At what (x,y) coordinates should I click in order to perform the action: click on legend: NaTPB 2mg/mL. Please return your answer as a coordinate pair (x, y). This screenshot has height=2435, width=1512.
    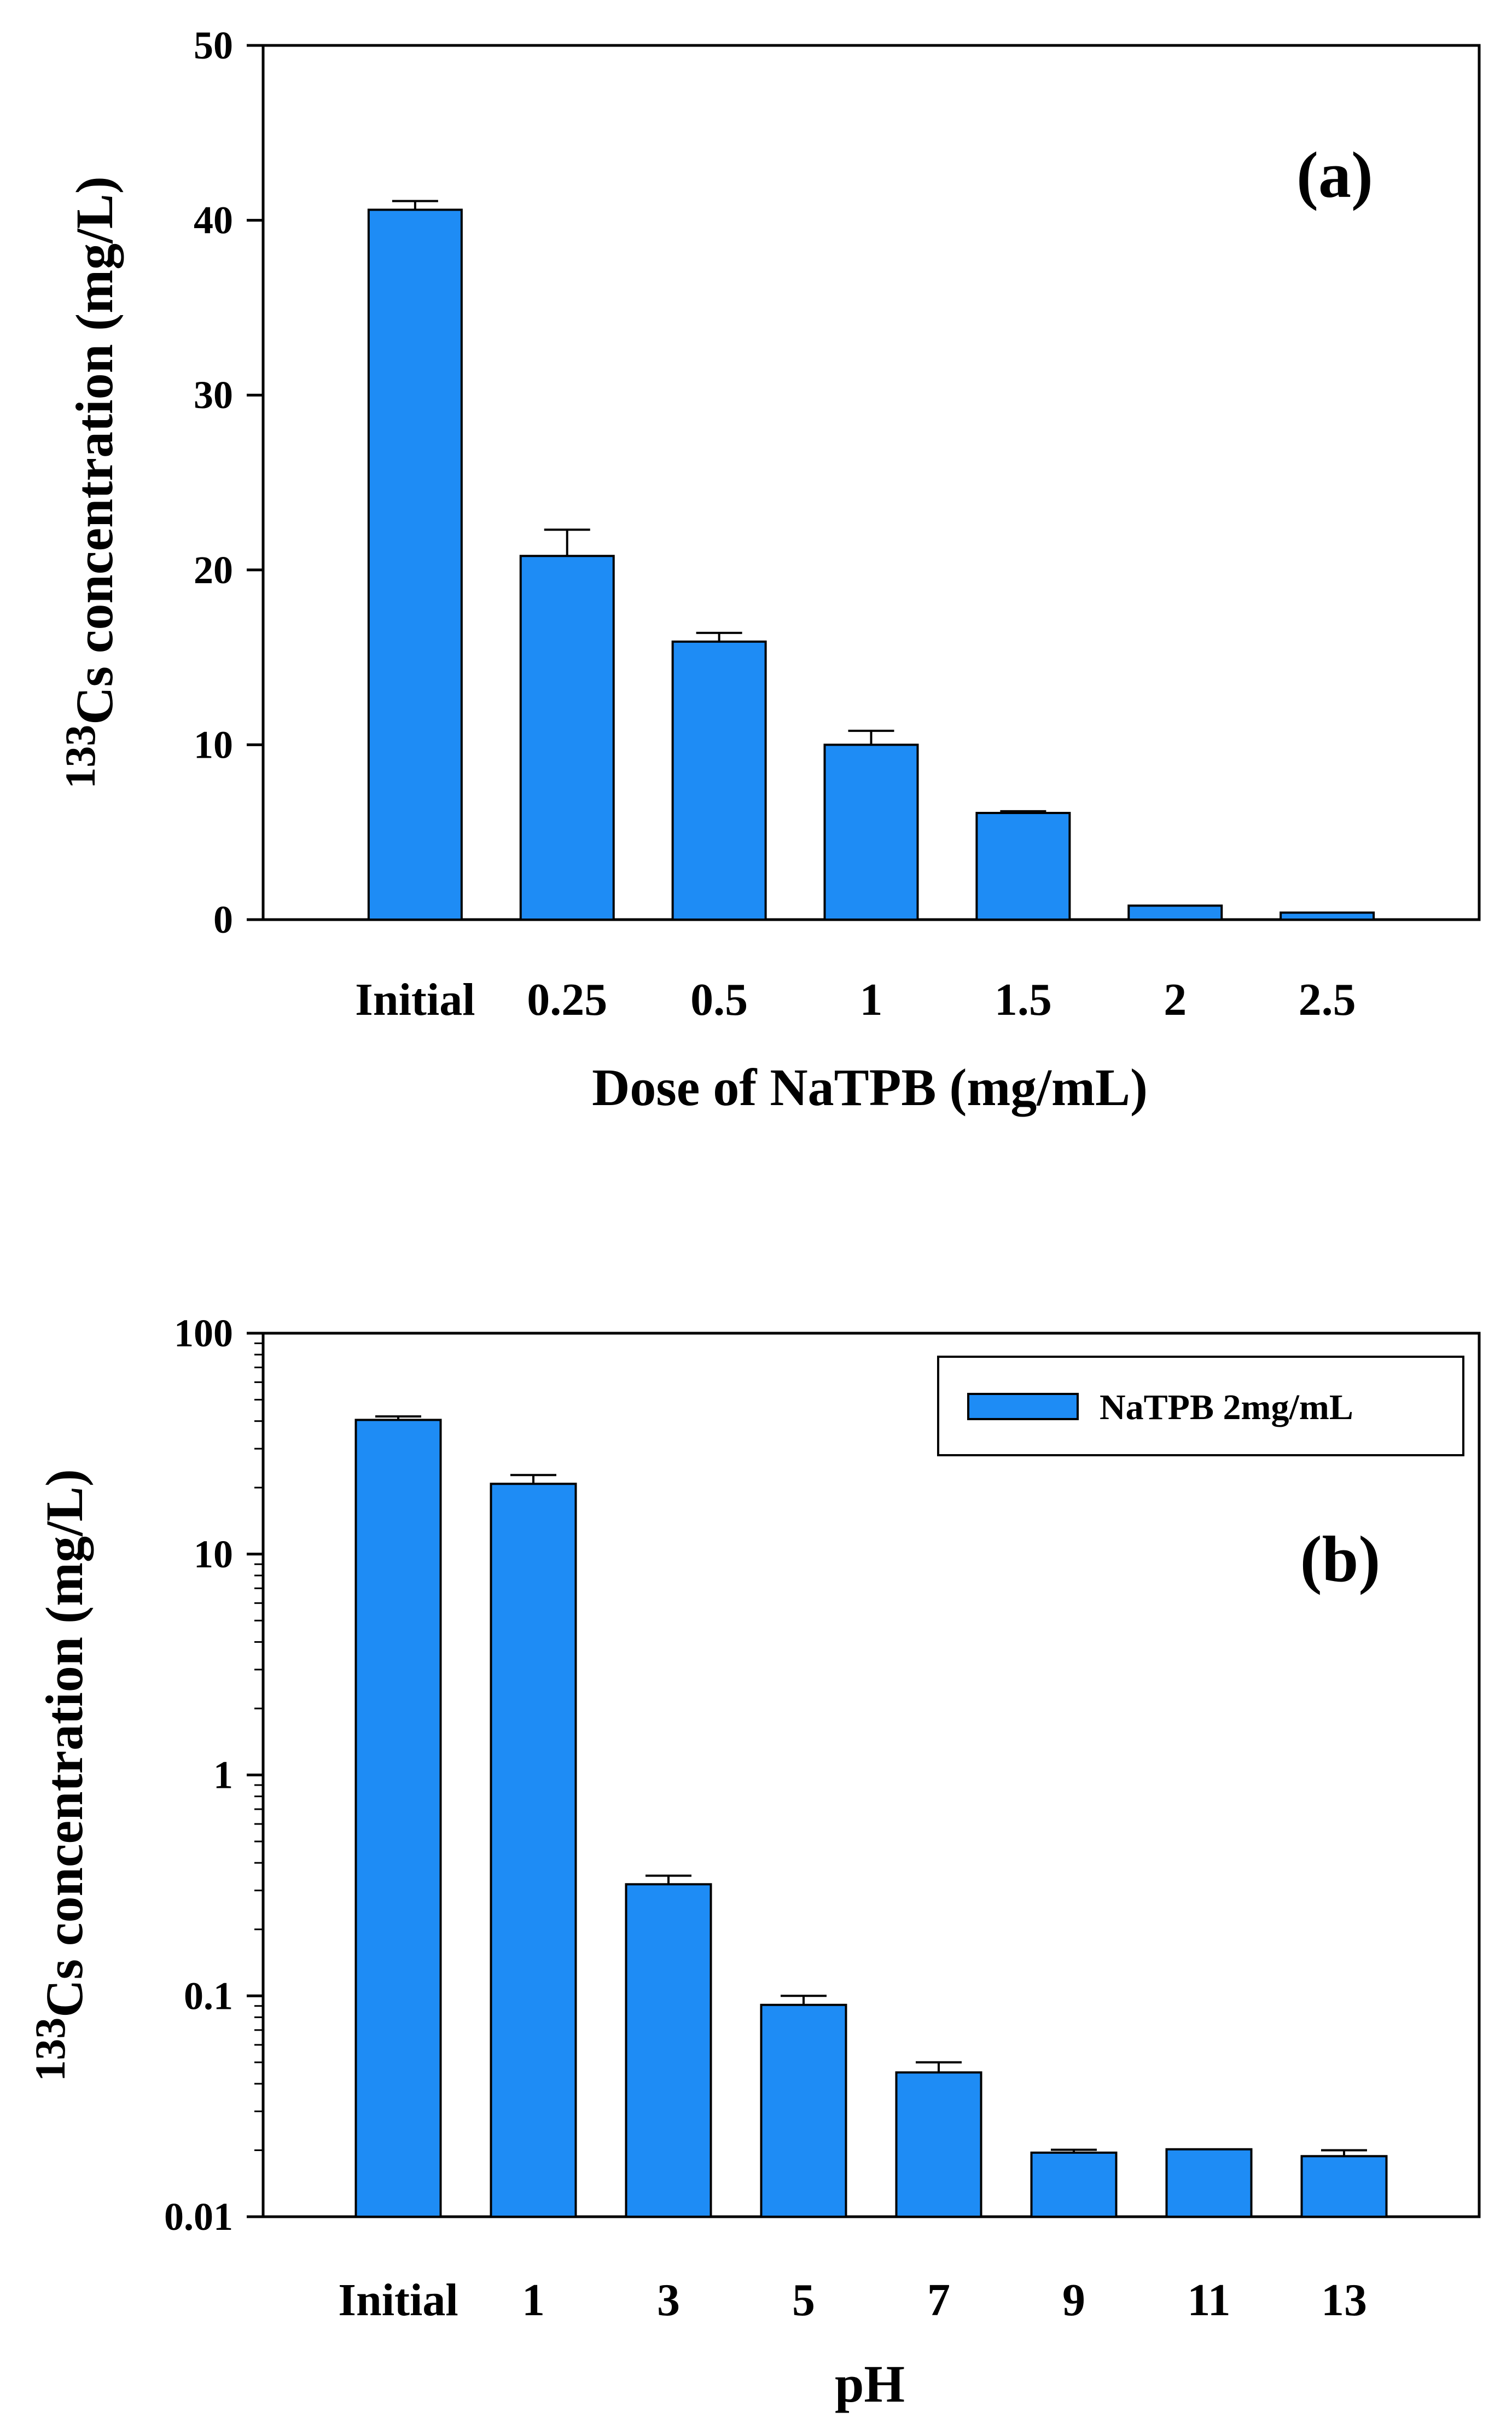
    Looking at the image, I should click on (1200, 1406).